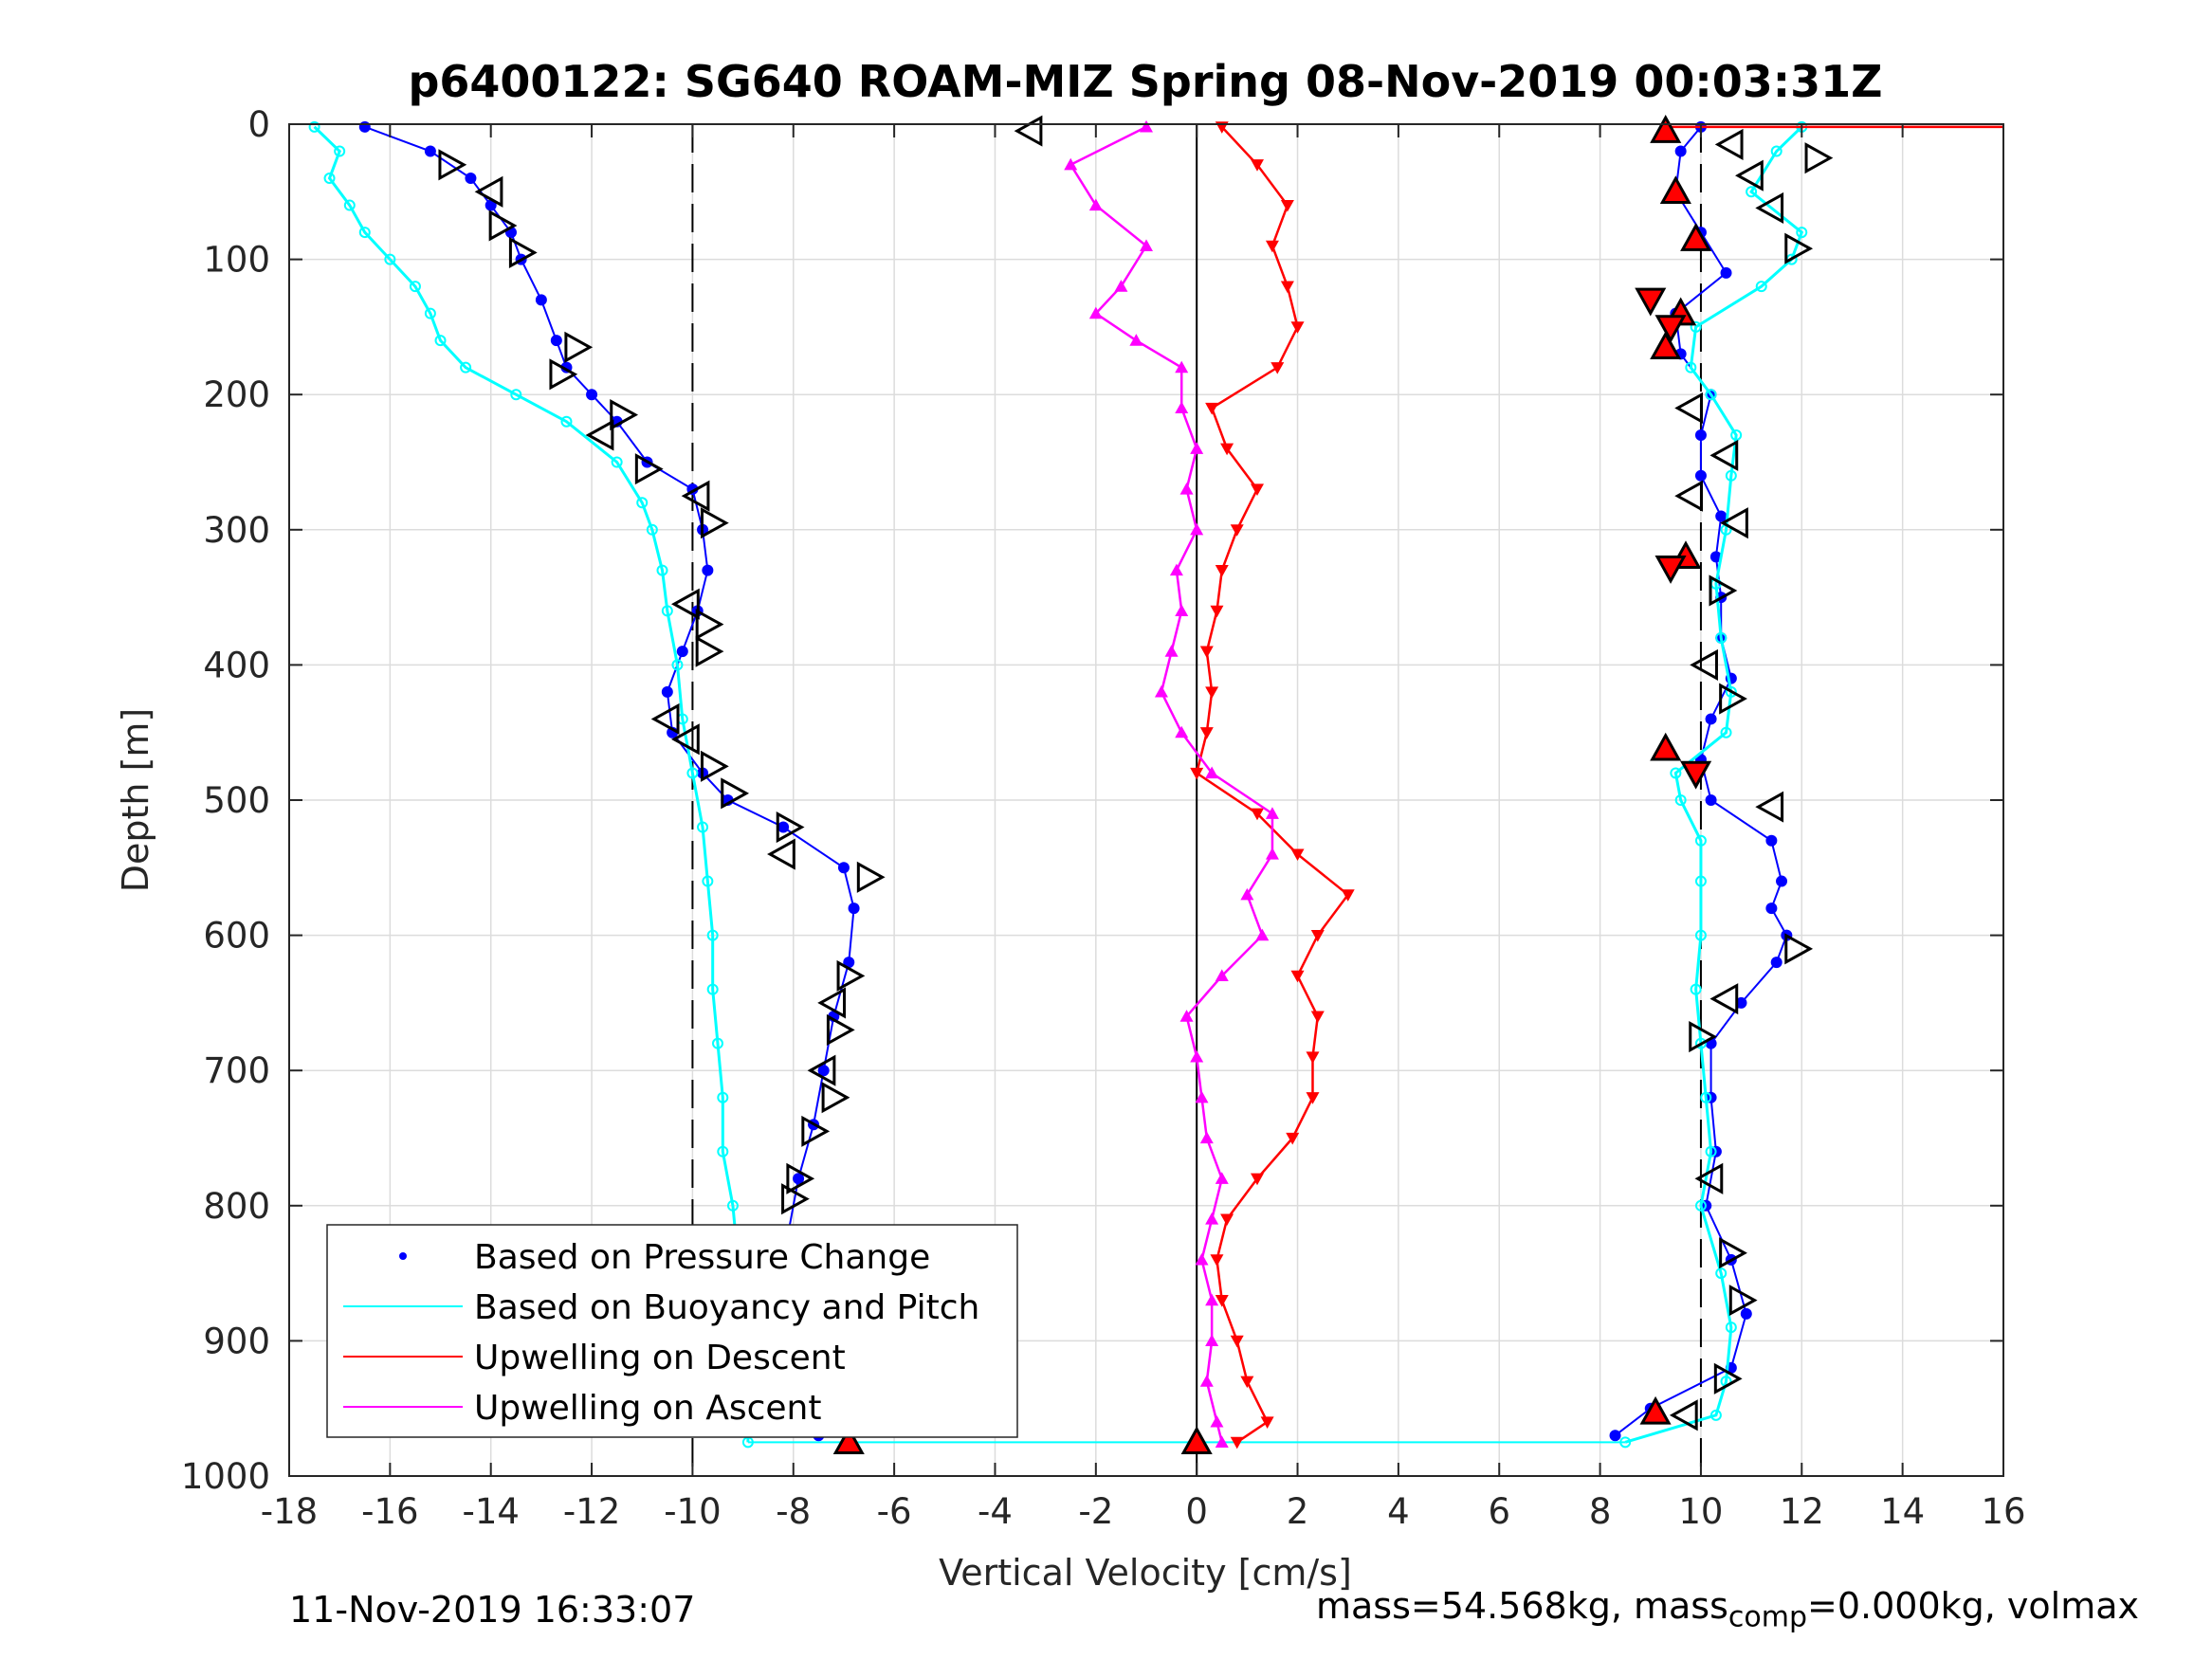 Image resolution: width=2212 pixels, height=1659 pixels. Describe the element at coordinates (1499, 1511) in the screenshot. I see `x-tick-label: 6` at that location.